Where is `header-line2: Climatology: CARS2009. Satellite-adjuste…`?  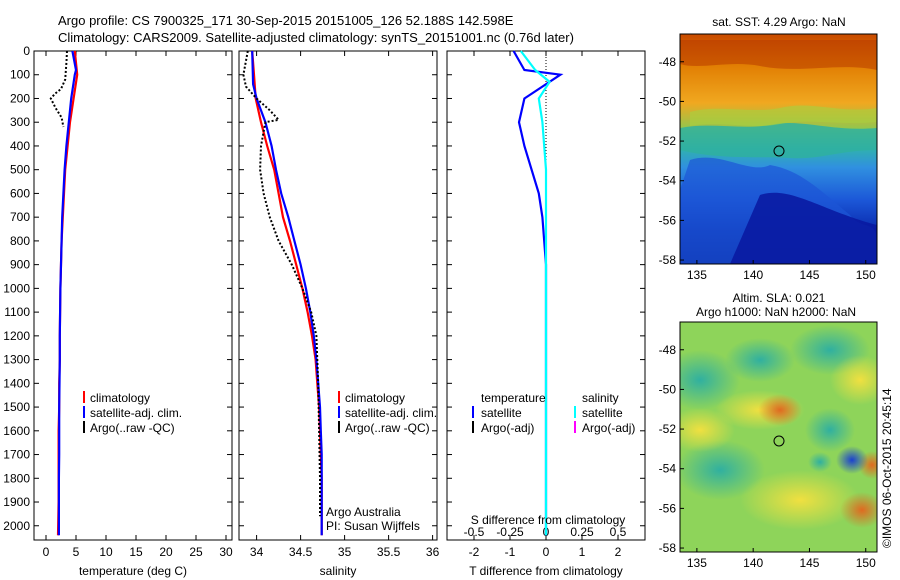 header-line2: Climatology: CARS2009. Satellite-adjuste… is located at coordinates (316, 37).